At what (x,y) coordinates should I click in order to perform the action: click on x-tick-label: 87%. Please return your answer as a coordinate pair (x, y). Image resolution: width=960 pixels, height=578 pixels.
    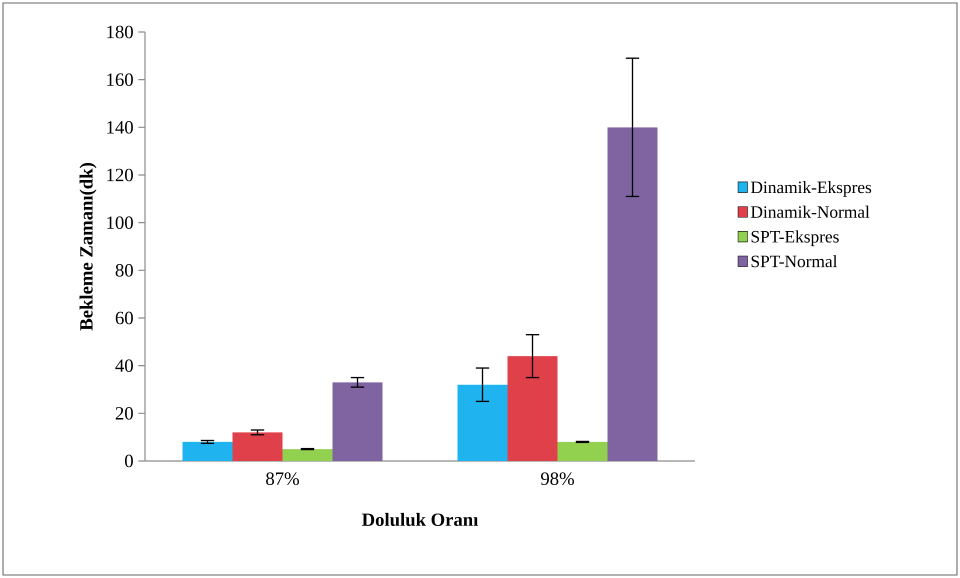
    Looking at the image, I should click on (282, 479).